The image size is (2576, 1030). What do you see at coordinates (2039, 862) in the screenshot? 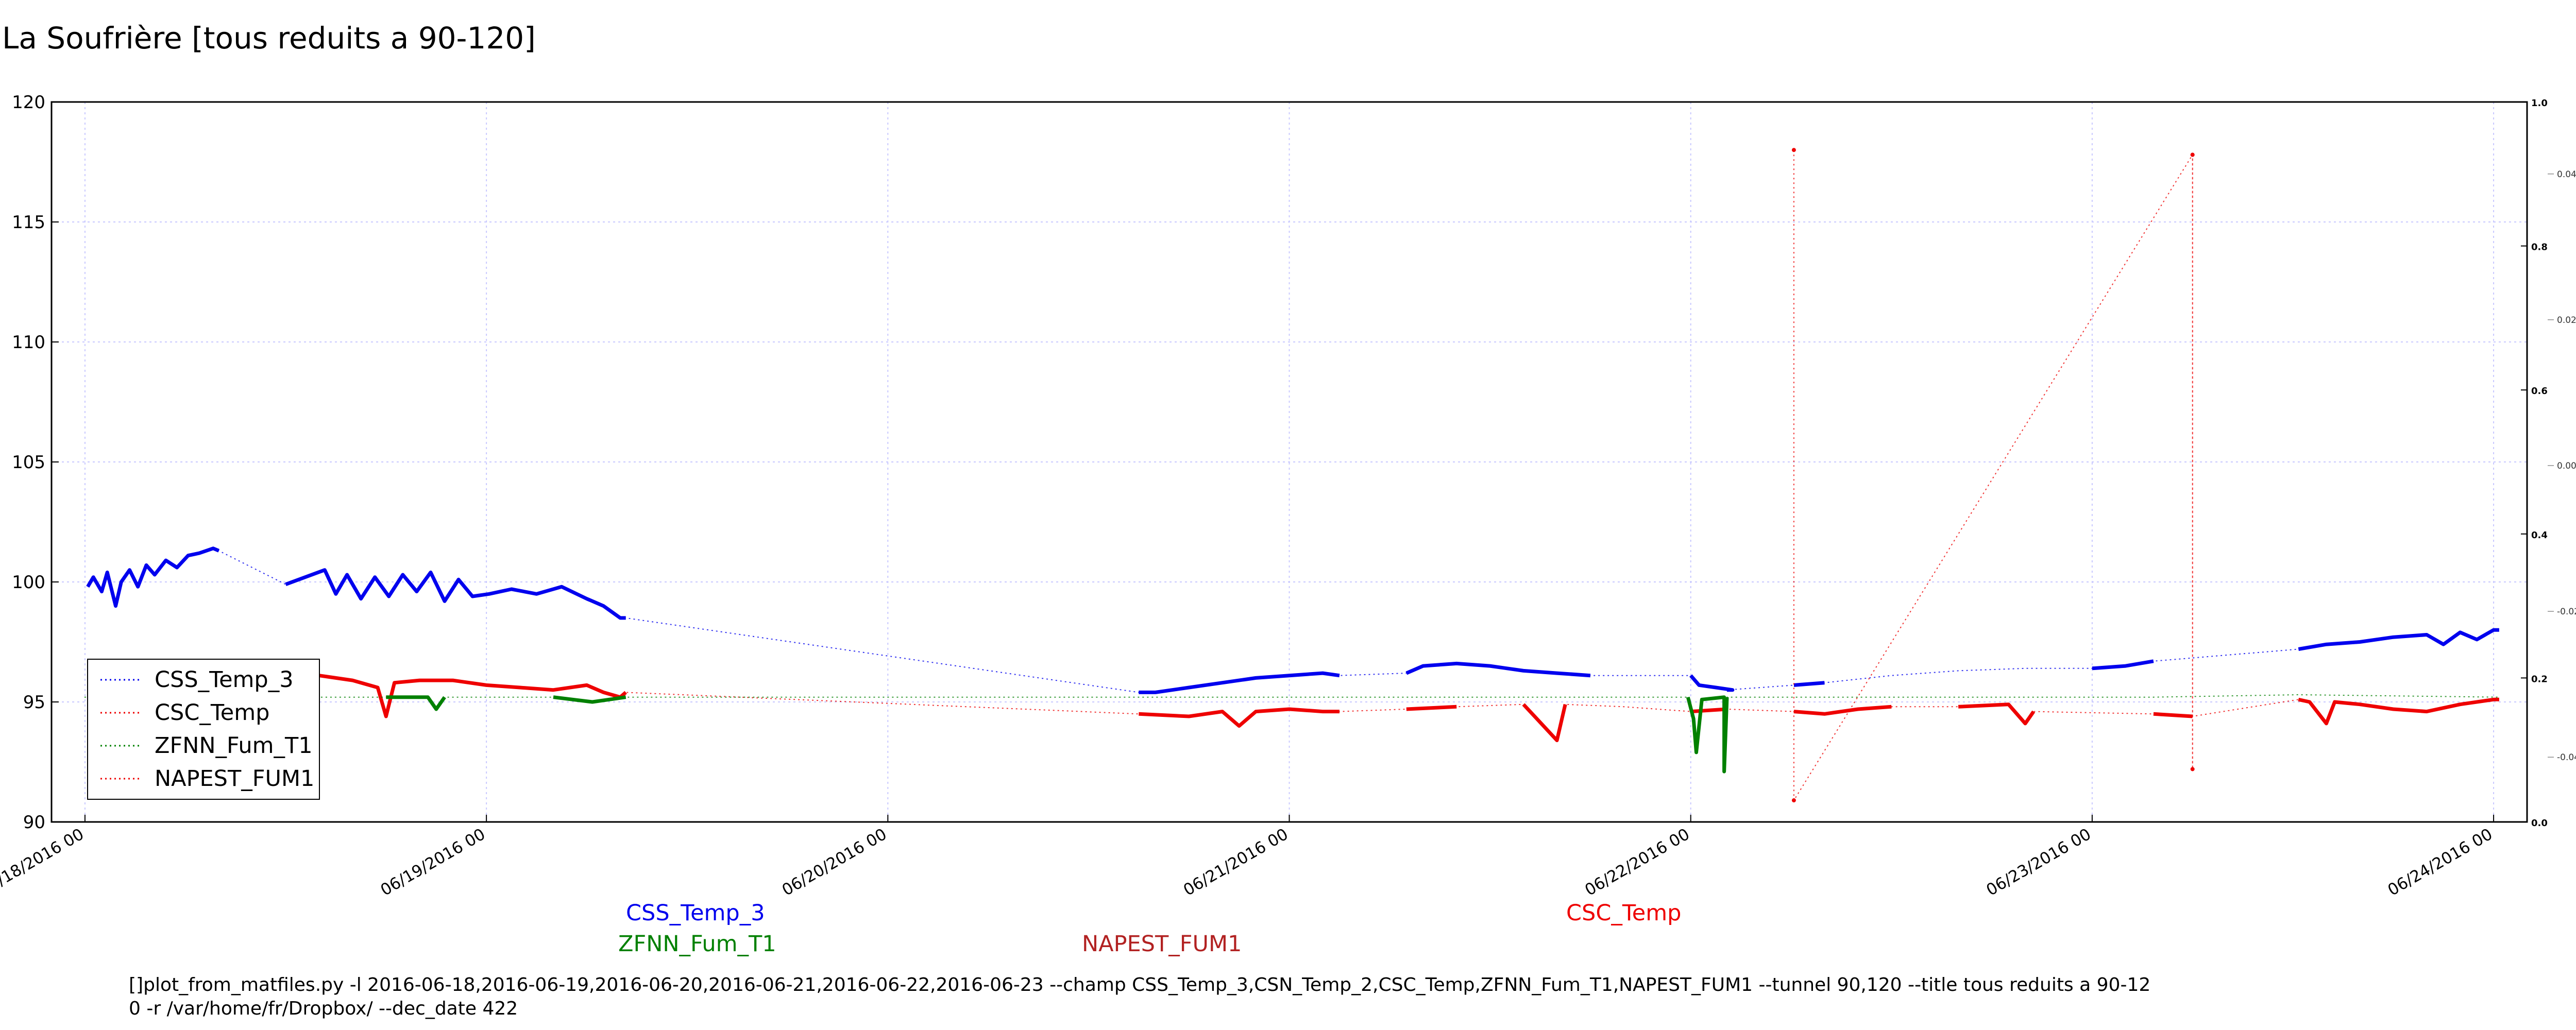
I see `x-tick-label: 06/23/2016 00` at bounding box center [2039, 862].